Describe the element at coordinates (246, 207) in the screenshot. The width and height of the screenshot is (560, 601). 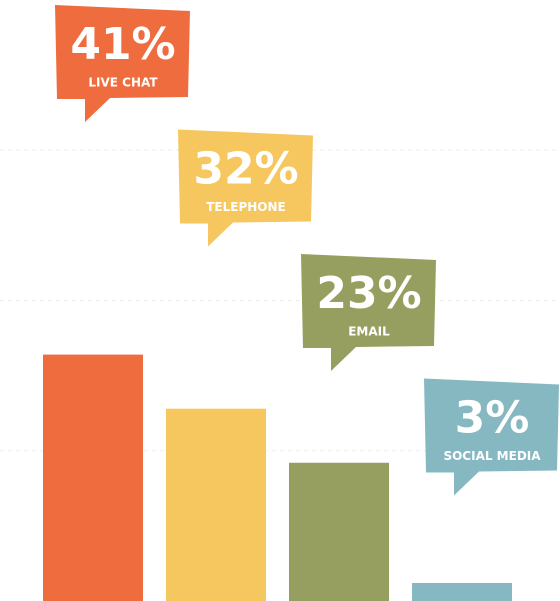
I see `category-label: TELEPHONE` at that location.